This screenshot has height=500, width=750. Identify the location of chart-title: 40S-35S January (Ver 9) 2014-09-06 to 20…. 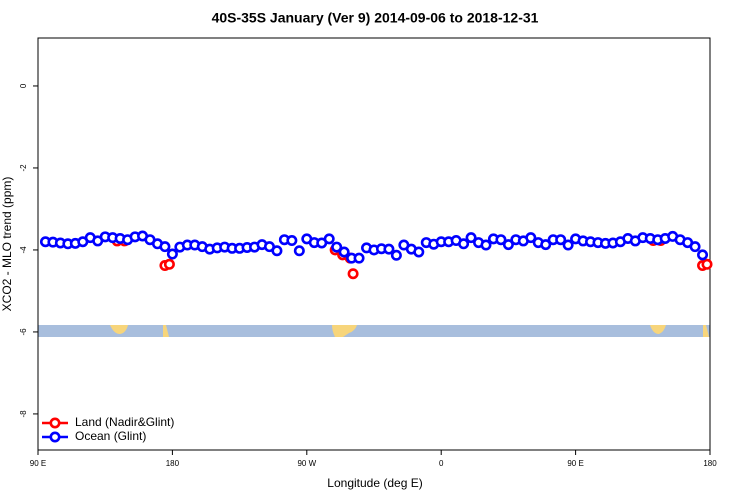
(375, 18).